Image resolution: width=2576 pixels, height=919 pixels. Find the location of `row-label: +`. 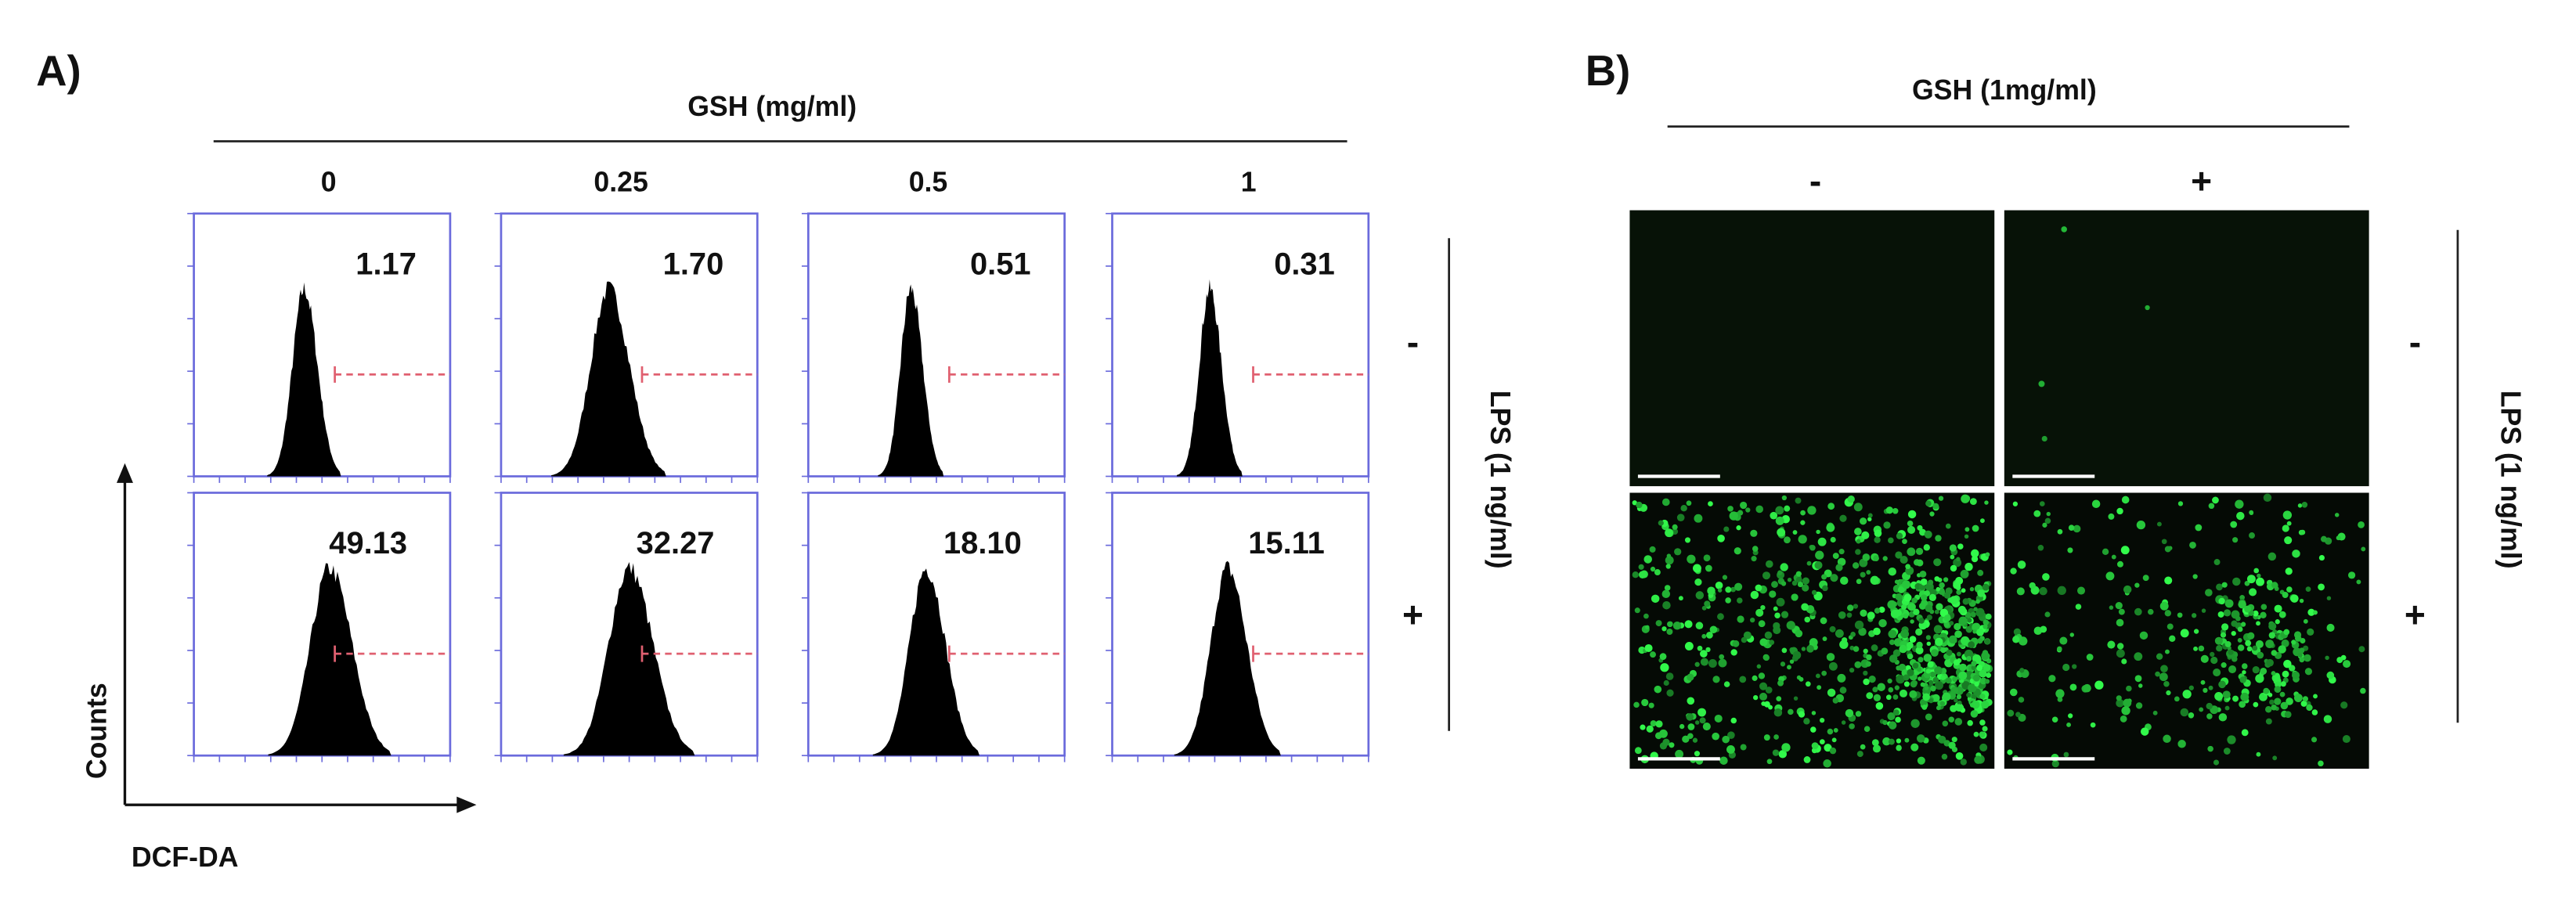

row-label: + is located at coordinates (2416, 614).